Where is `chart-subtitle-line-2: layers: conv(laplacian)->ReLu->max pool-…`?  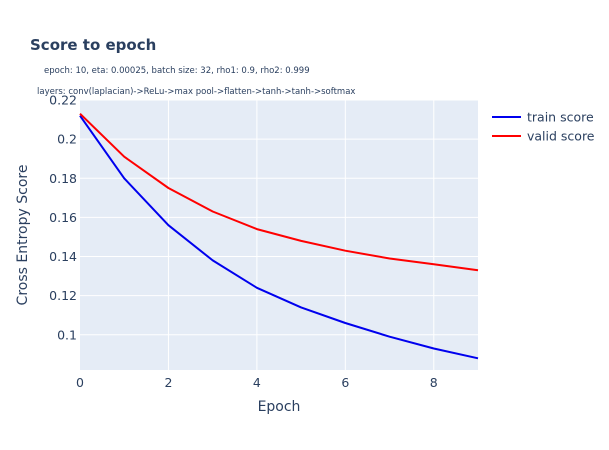
chart-subtitle-line-2: layers: conv(laplacian)->ReLu->max pool-… is located at coordinates (196, 92).